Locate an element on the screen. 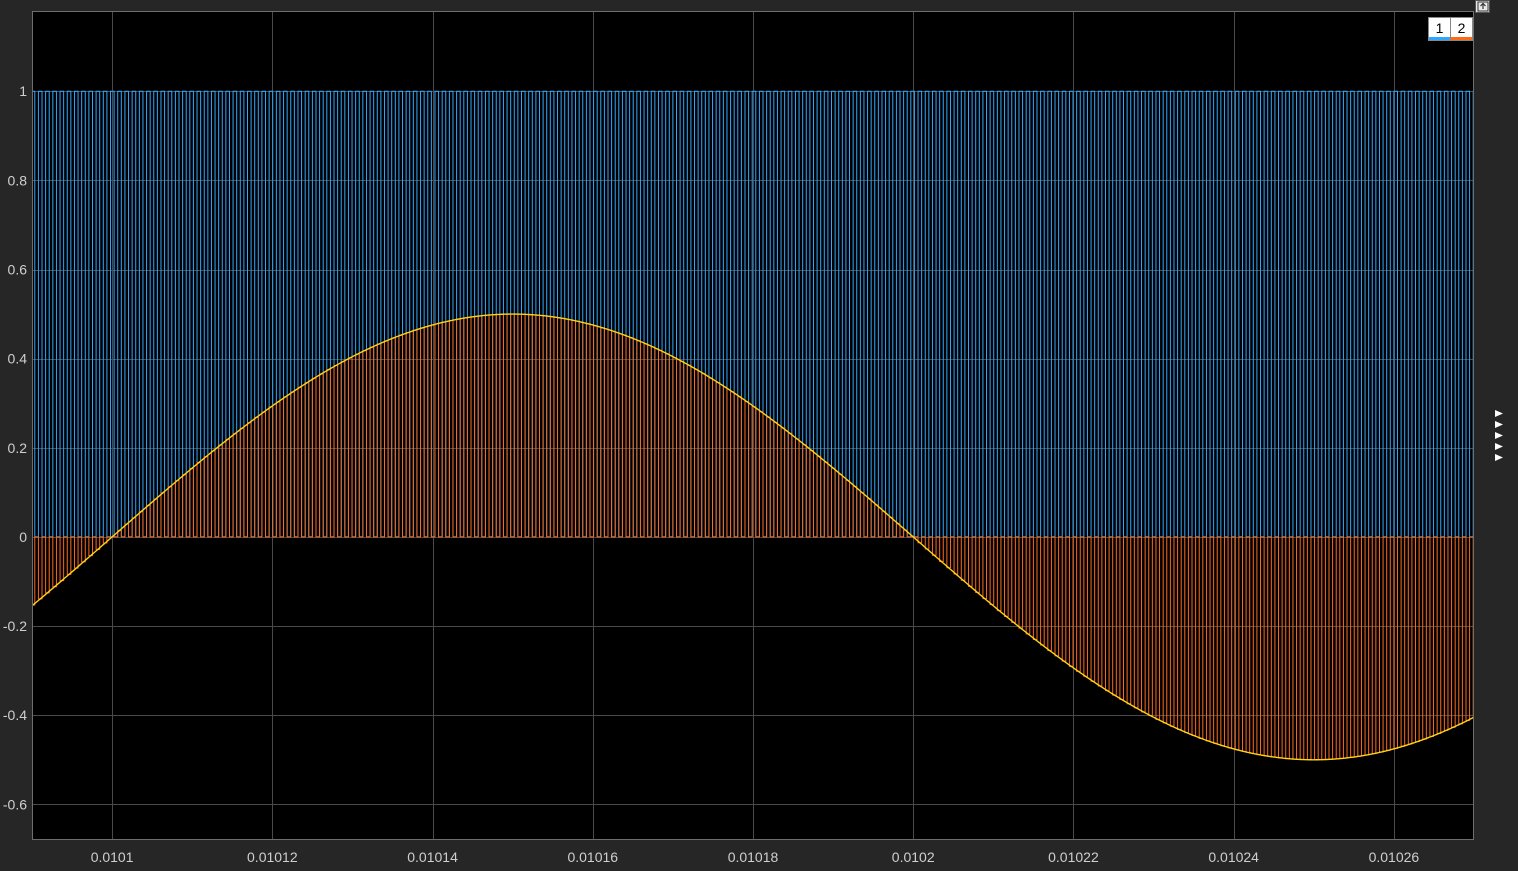 This screenshot has height=871, width=1518. y-tick-label: -0.6 is located at coordinates (15, 804).